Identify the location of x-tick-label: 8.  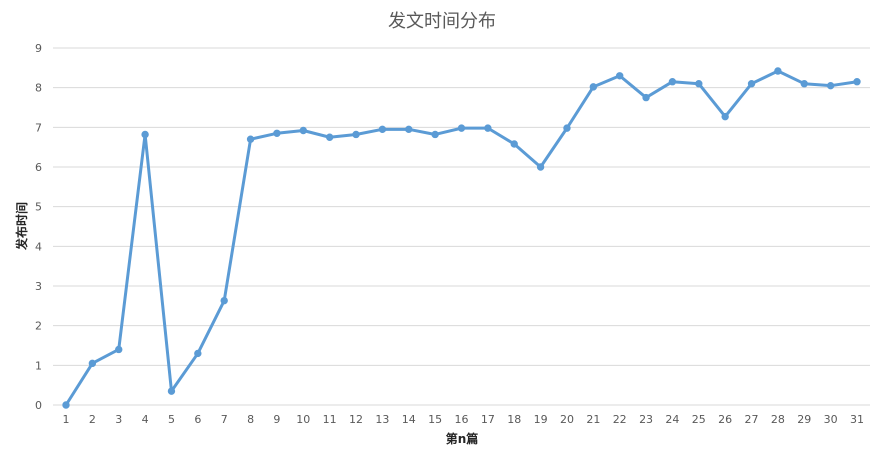
(250, 419).